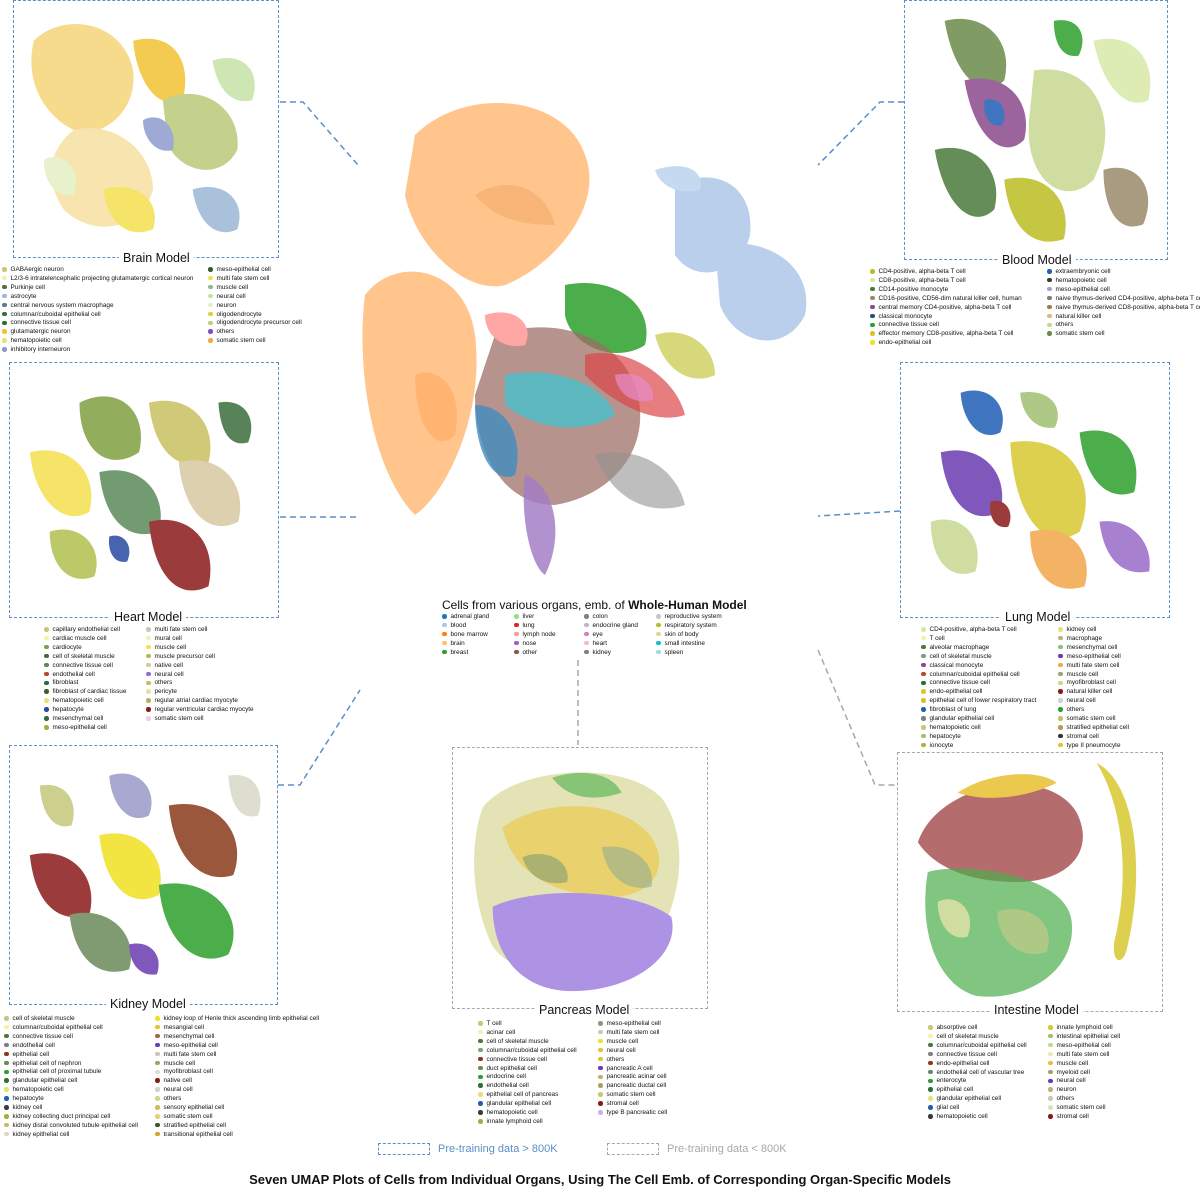  Describe the element at coordinates (178, 1090) in the screenshot. I see `legend-label: neural cell` at that location.